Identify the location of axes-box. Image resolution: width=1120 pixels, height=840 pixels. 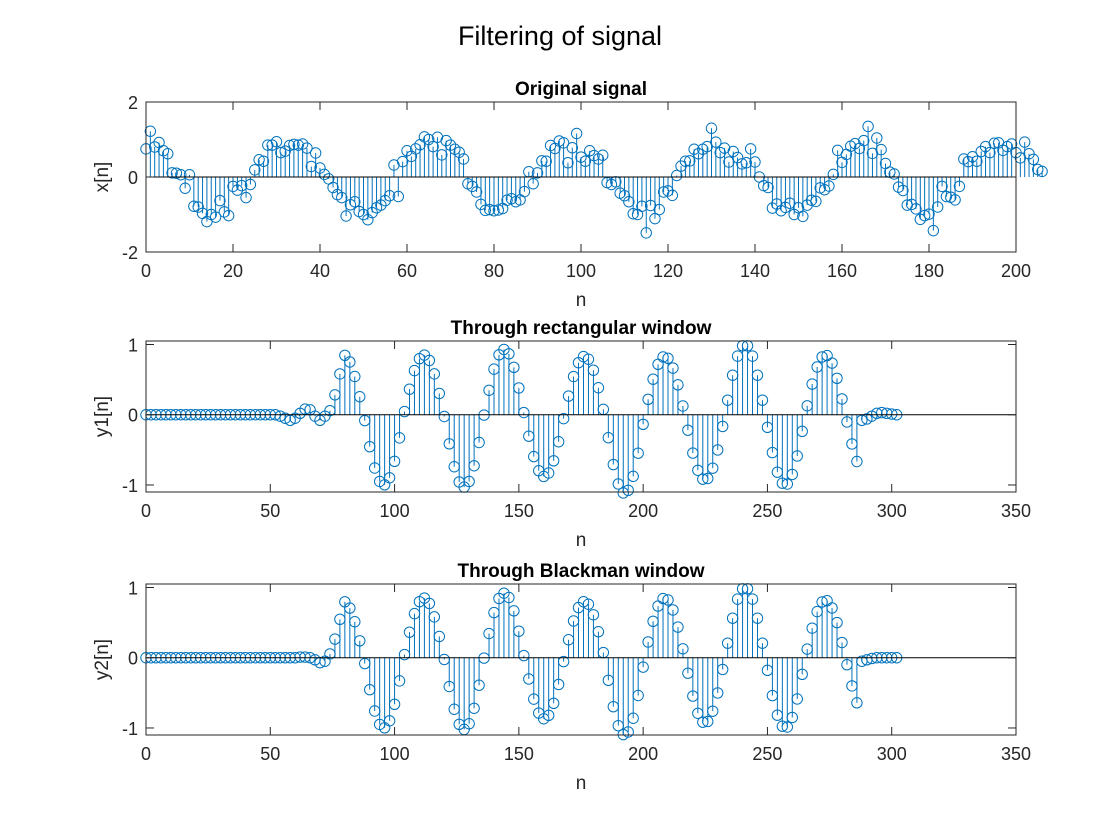
(581, 659).